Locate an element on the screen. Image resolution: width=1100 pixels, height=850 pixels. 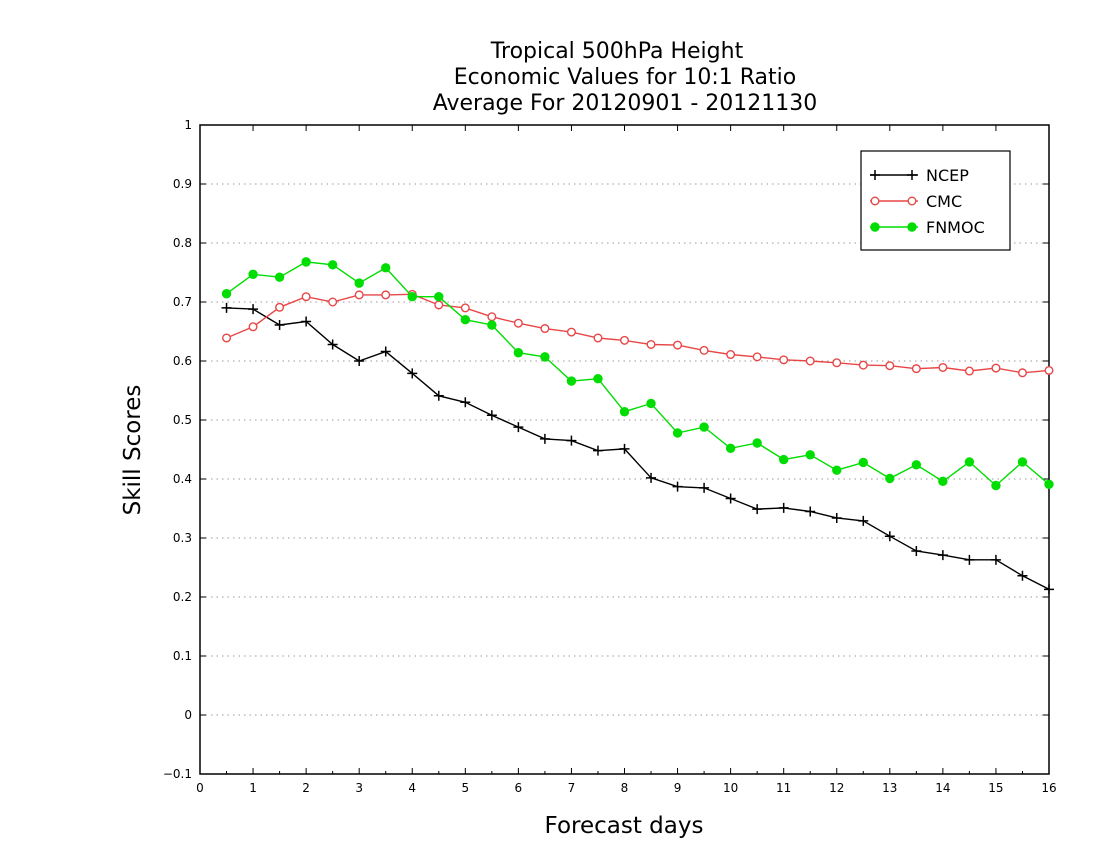
legend-label: FNMOC is located at coordinates (955, 227).